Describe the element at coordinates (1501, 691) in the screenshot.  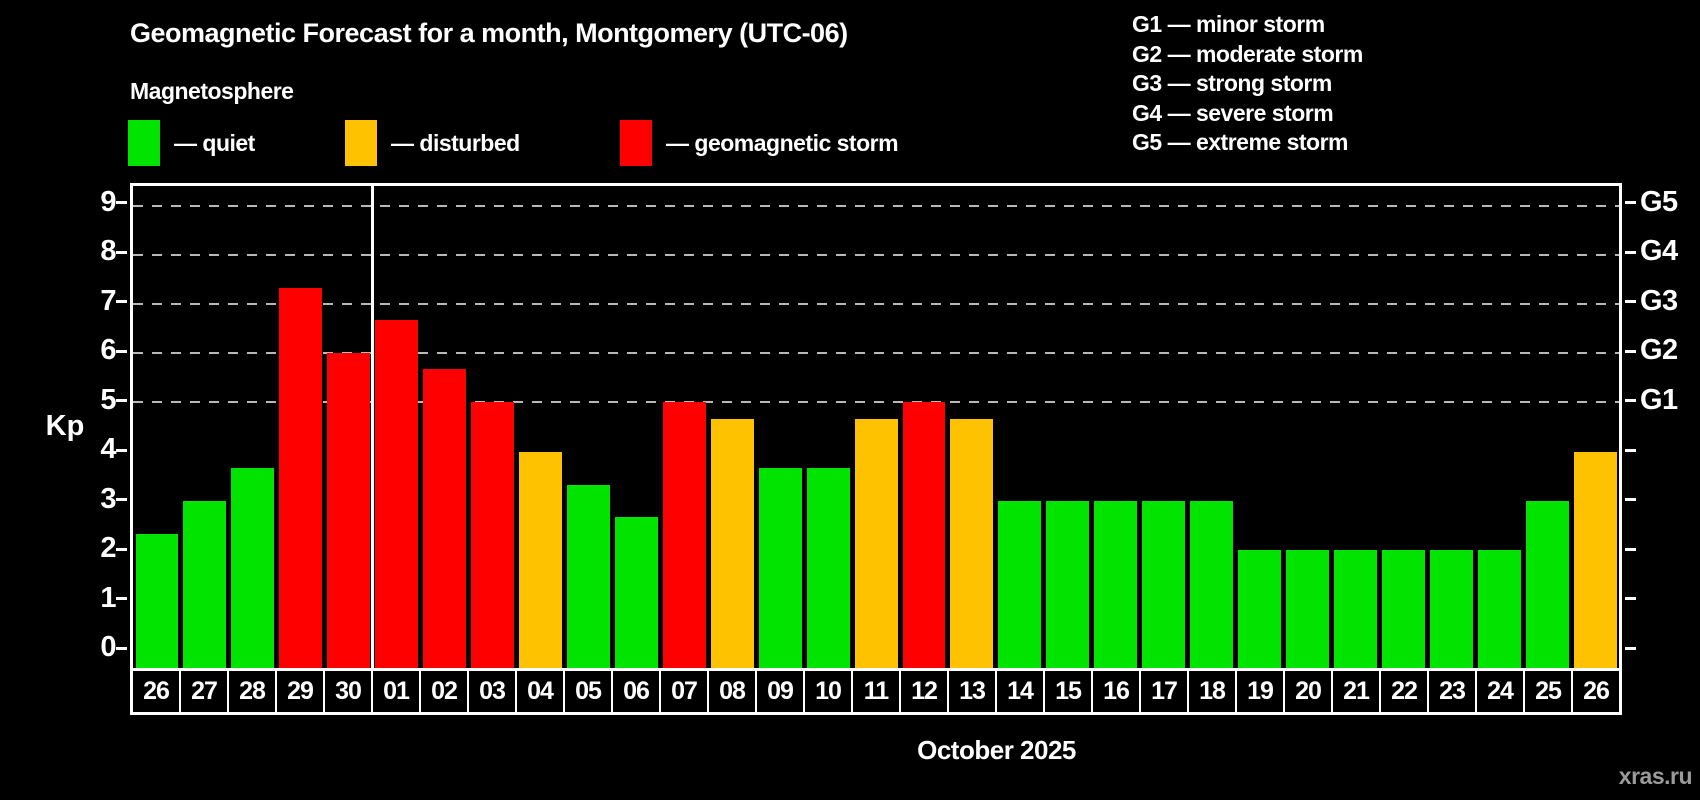
I see `day-label-24: 24` at that location.